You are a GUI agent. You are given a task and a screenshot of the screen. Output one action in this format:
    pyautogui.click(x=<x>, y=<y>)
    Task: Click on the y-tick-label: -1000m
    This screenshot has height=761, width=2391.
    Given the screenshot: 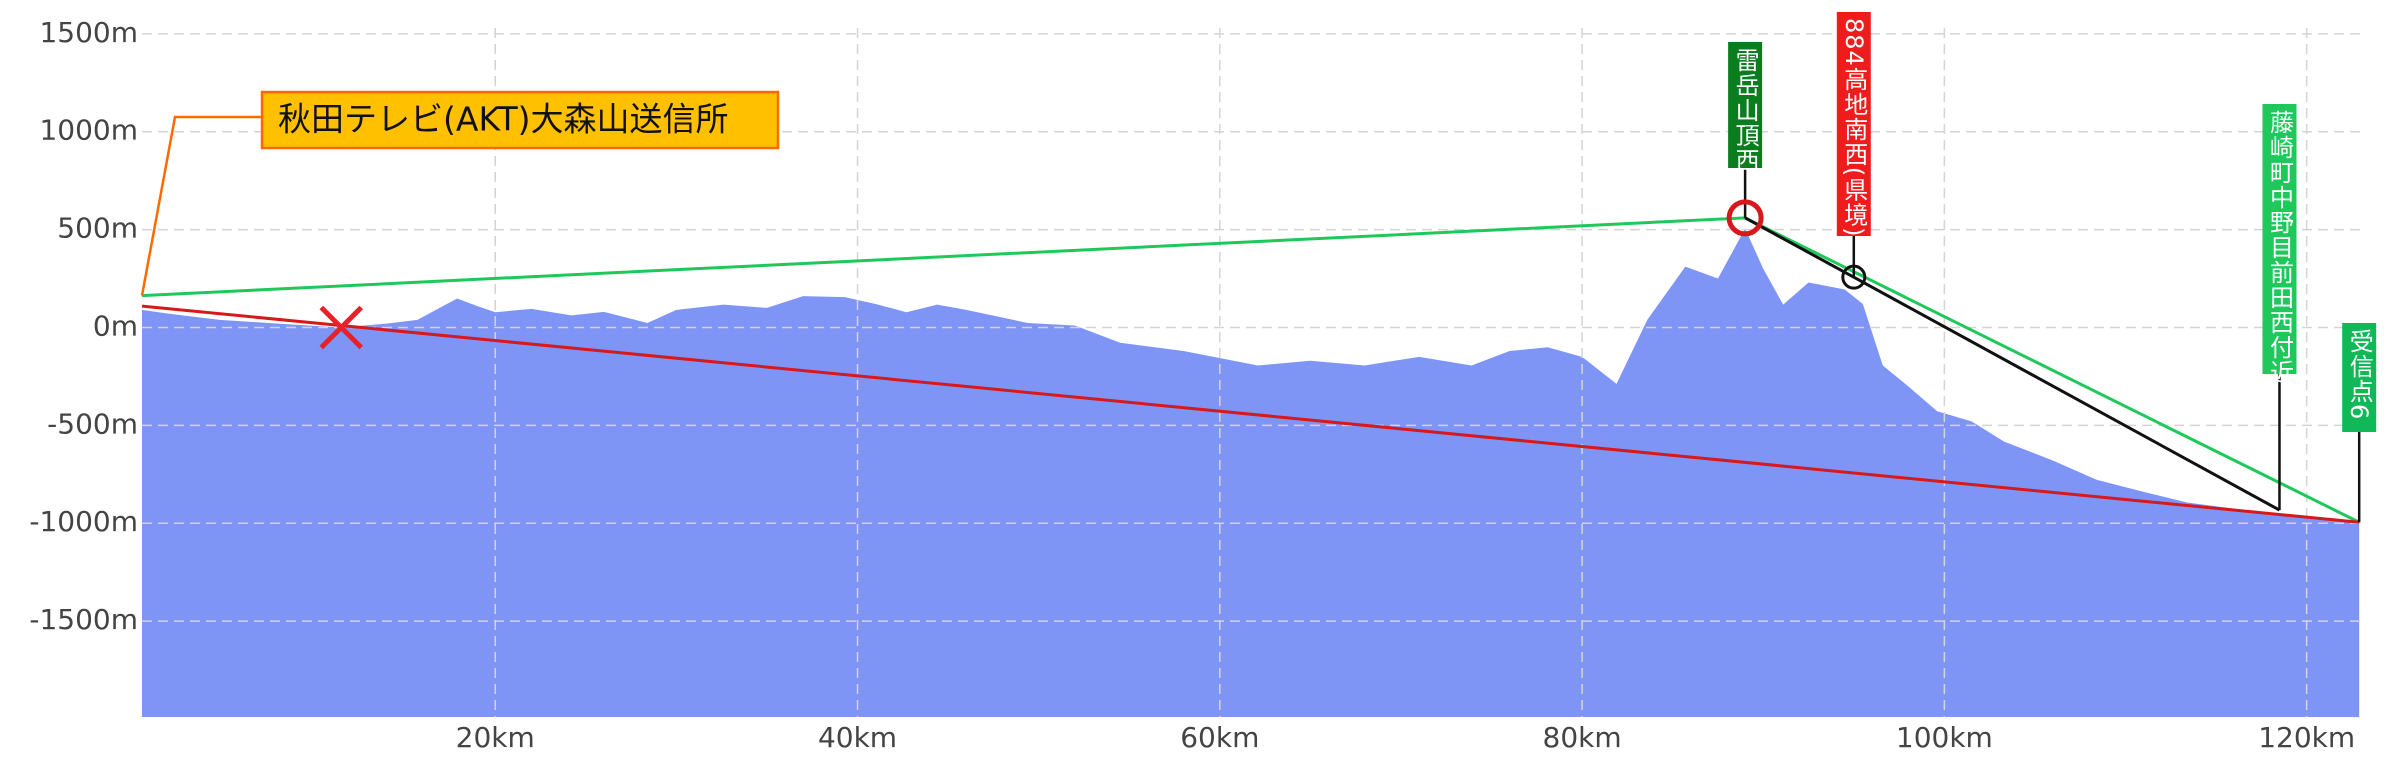 What is the action you would take?
    pyautogui.click(x=83, y=521)
    